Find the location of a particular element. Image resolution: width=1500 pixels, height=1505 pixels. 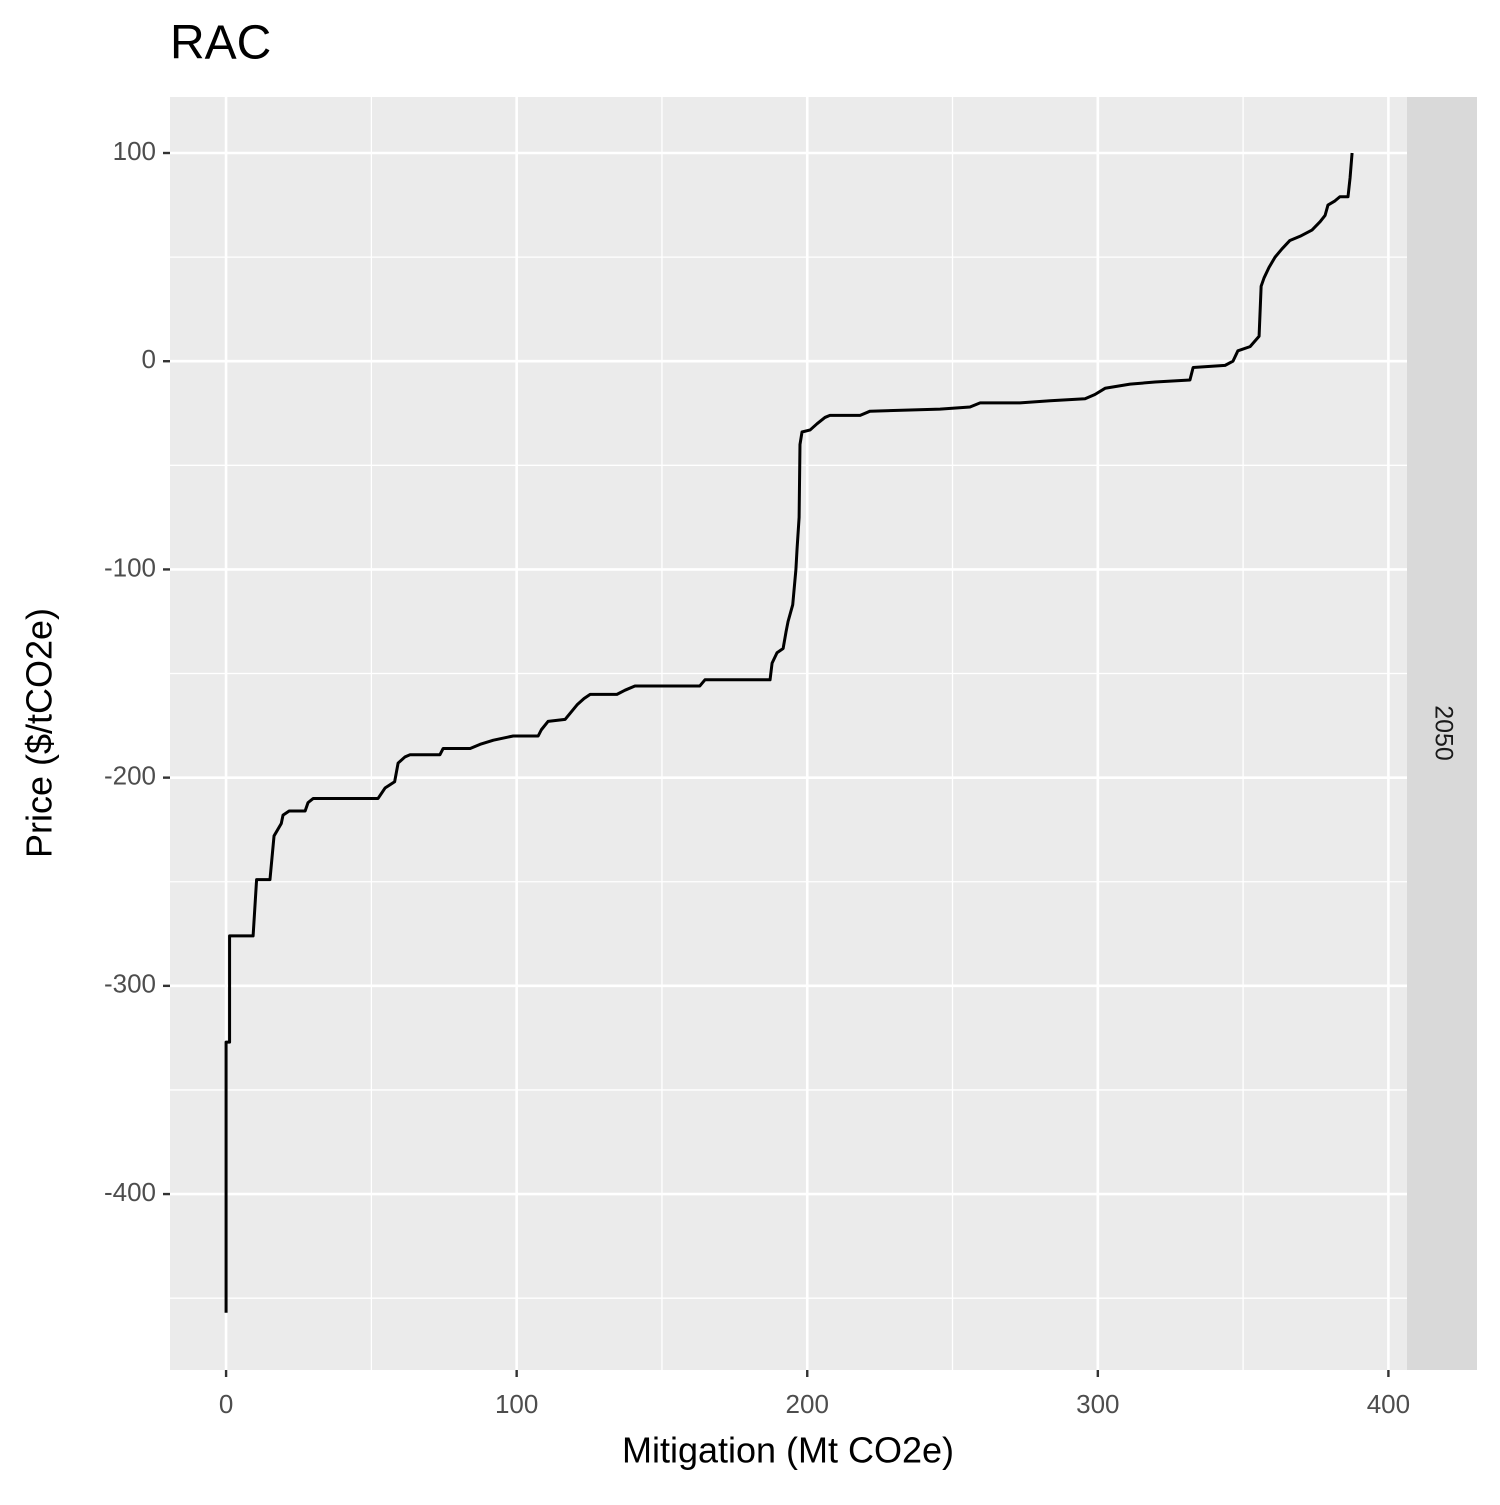

chart-title: RAC is located at coordinates (220, 43).